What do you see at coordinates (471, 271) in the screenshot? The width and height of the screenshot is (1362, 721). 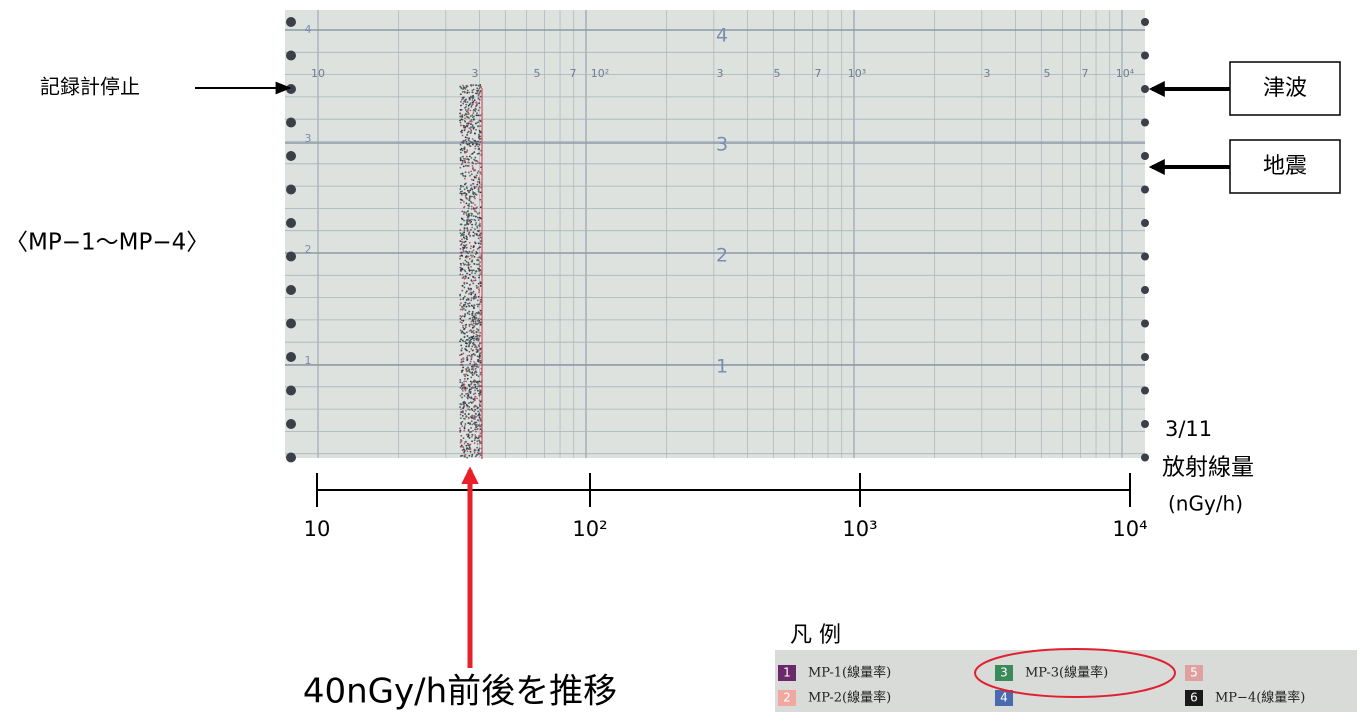 I see `recorded-trace` at bounding box center [471, 271].